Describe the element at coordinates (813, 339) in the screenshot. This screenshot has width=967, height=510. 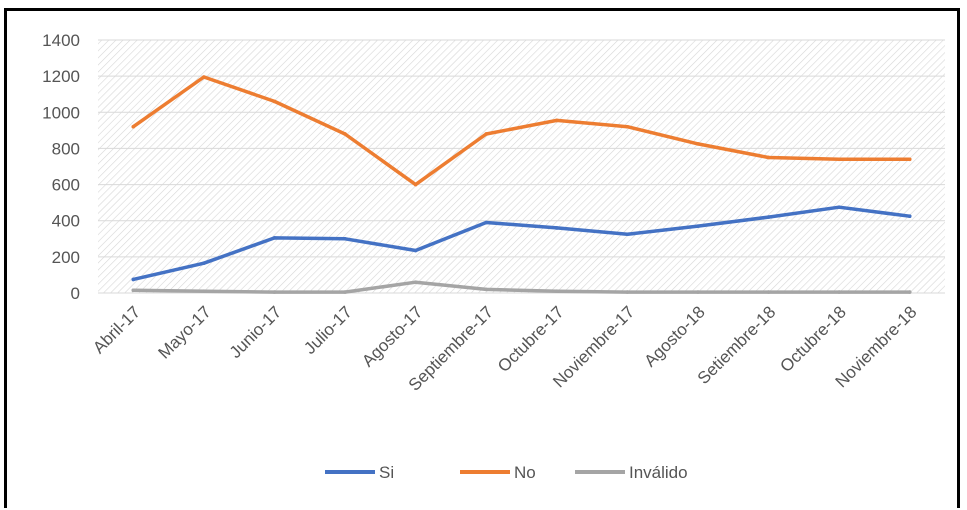
I see `x-tick-label: Octubre-18` at that location.